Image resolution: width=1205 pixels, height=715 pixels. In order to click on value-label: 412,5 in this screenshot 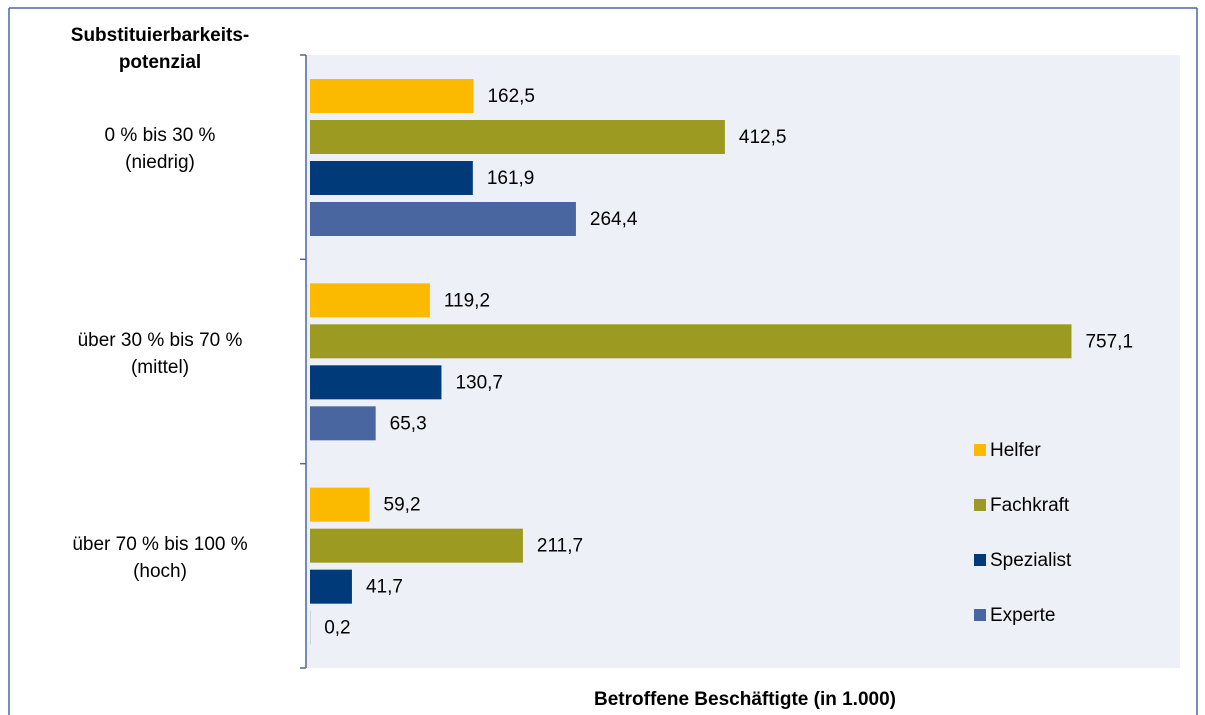, I will do `click(763, 137)`.